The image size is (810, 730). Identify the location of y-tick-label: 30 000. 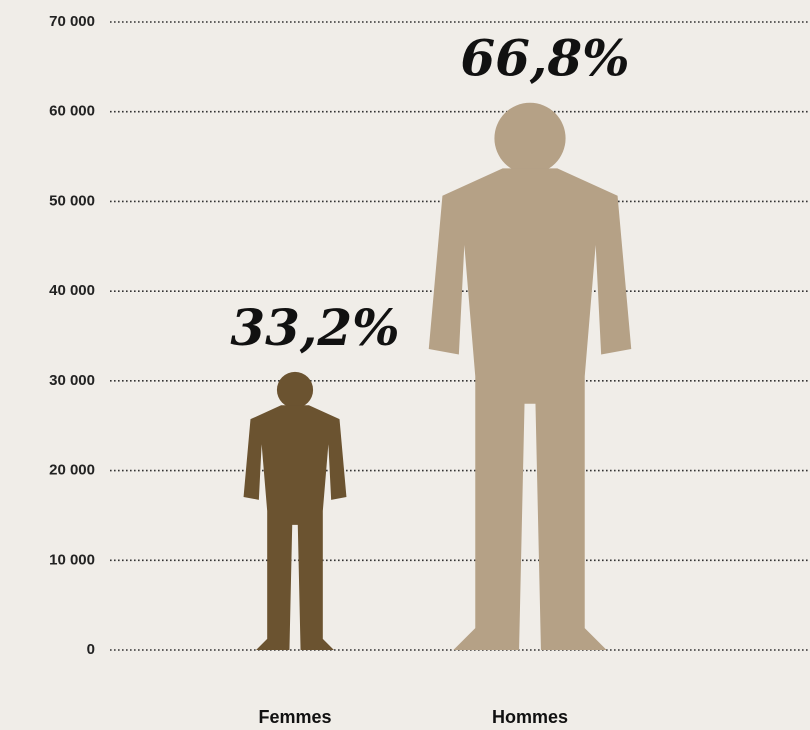
(72, 380).